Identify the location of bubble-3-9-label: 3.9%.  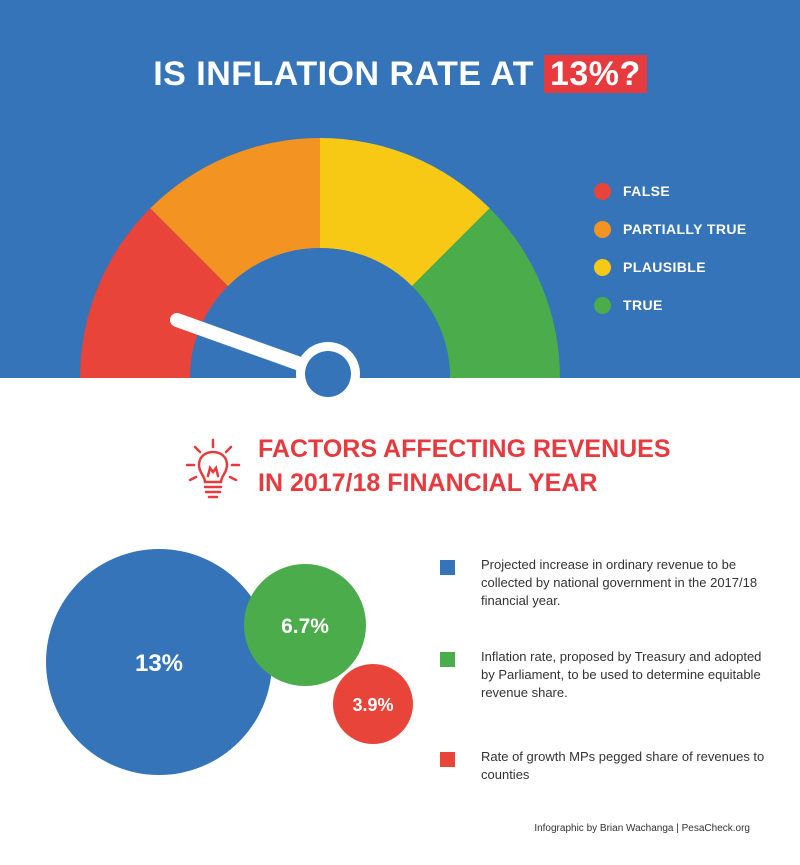
(372, 705).